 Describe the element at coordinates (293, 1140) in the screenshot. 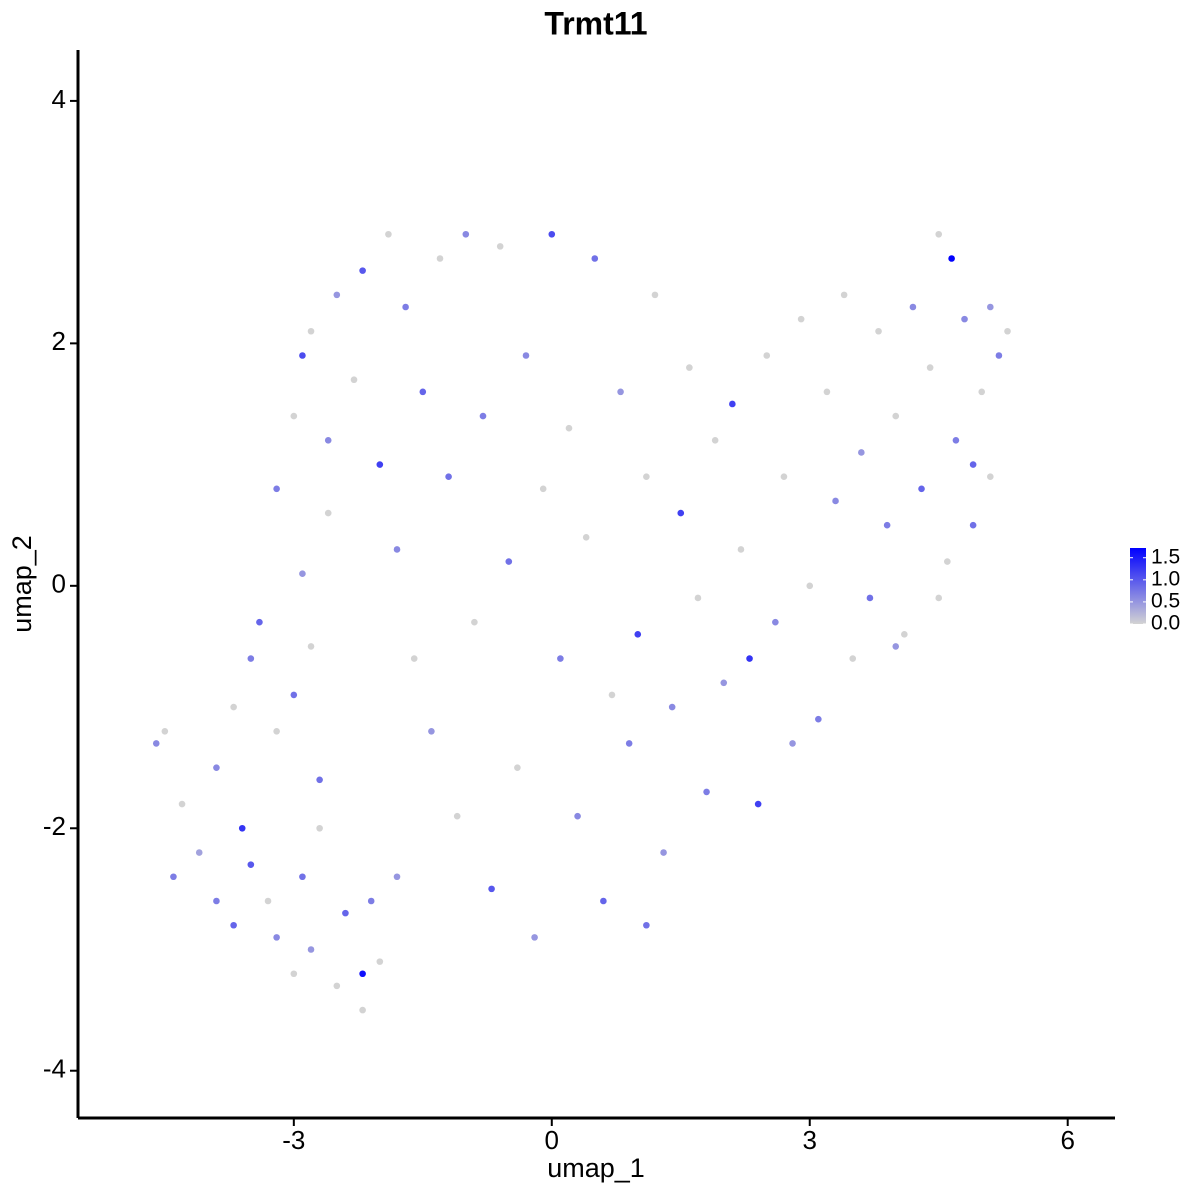

I see `x-tick-label: -3` at that location.